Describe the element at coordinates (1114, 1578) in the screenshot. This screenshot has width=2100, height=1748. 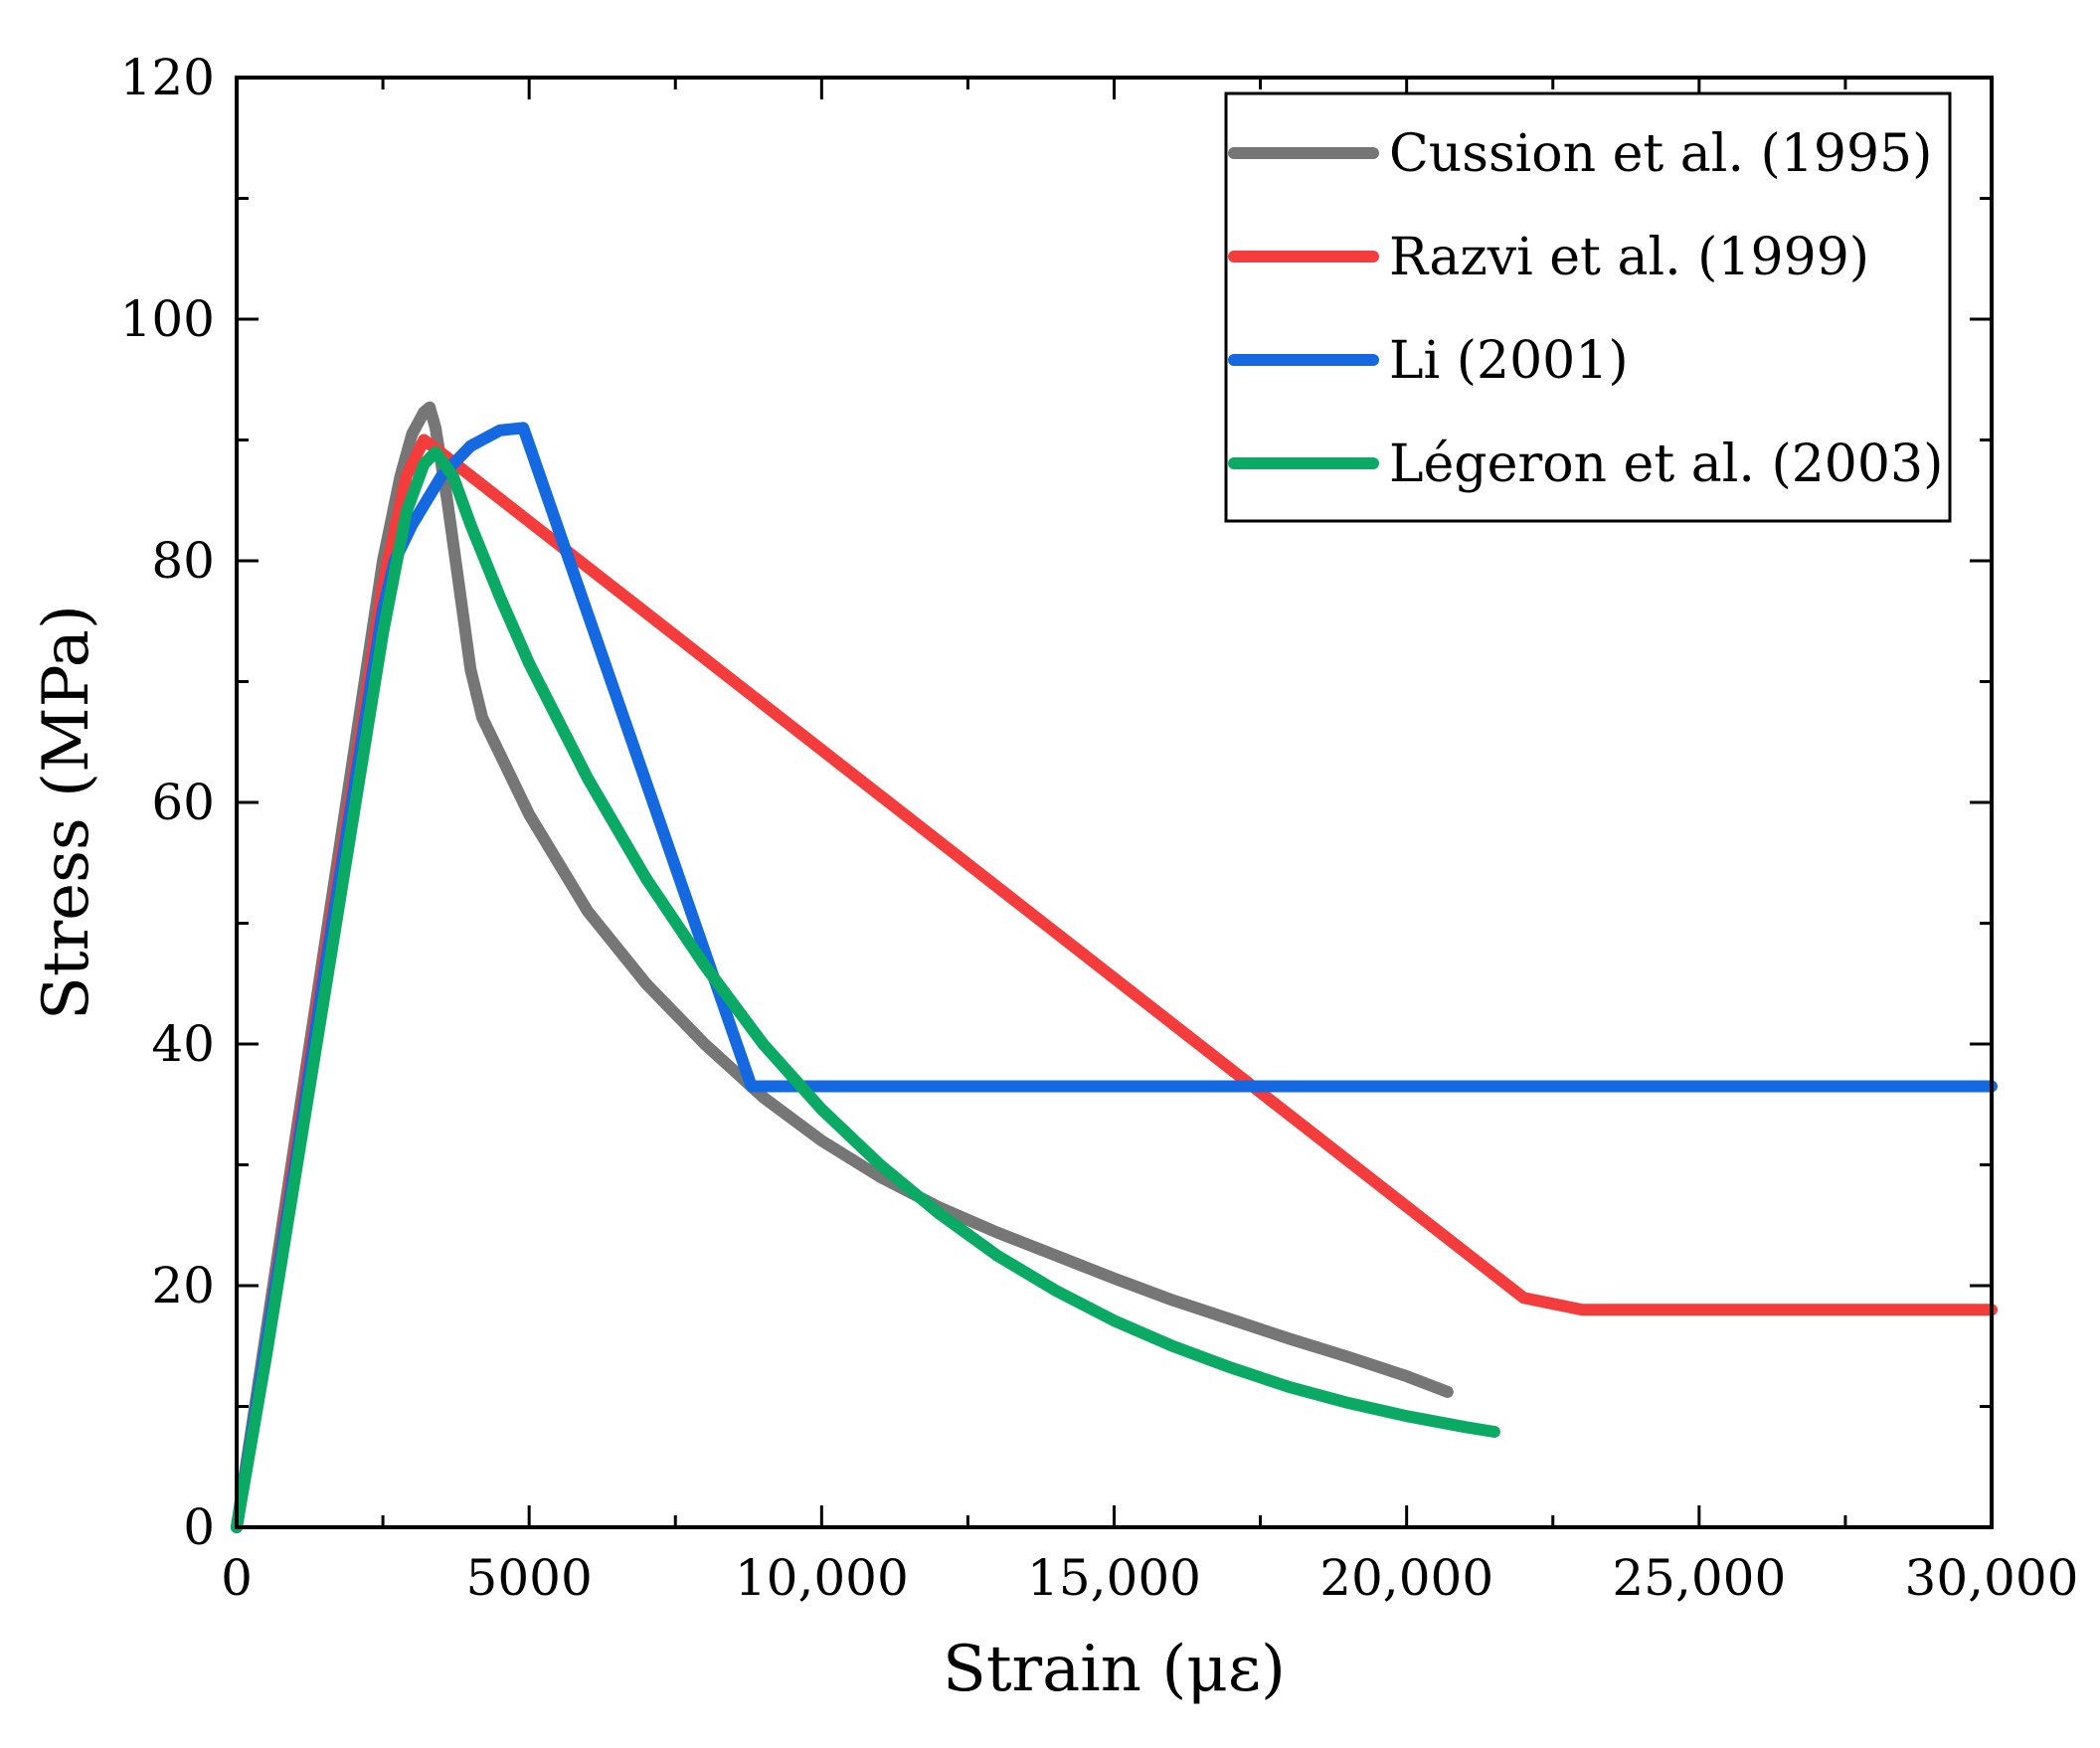
I see `x-tick-label: 15,000` at that location.